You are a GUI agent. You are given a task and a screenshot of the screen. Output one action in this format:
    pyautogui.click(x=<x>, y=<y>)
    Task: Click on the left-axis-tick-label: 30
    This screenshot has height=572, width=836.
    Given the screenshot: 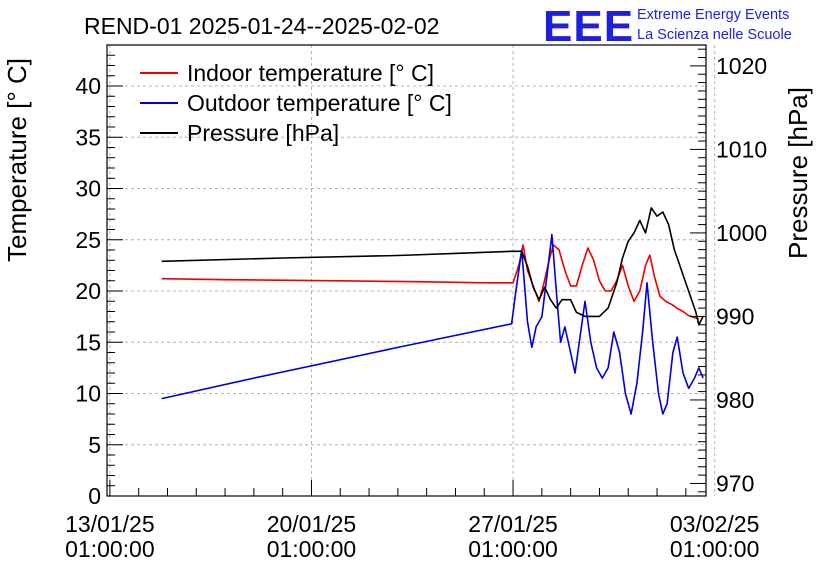 What is the action you would take?
    pyautogui.click(x=88, y=189)
    